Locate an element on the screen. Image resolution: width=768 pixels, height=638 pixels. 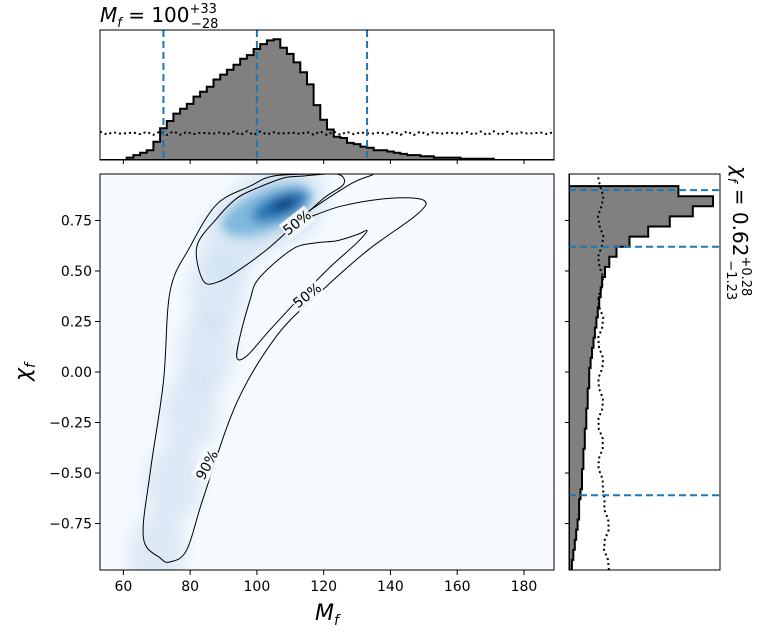
y-tick-label: 0.25 is located at coordinates (76, 322).